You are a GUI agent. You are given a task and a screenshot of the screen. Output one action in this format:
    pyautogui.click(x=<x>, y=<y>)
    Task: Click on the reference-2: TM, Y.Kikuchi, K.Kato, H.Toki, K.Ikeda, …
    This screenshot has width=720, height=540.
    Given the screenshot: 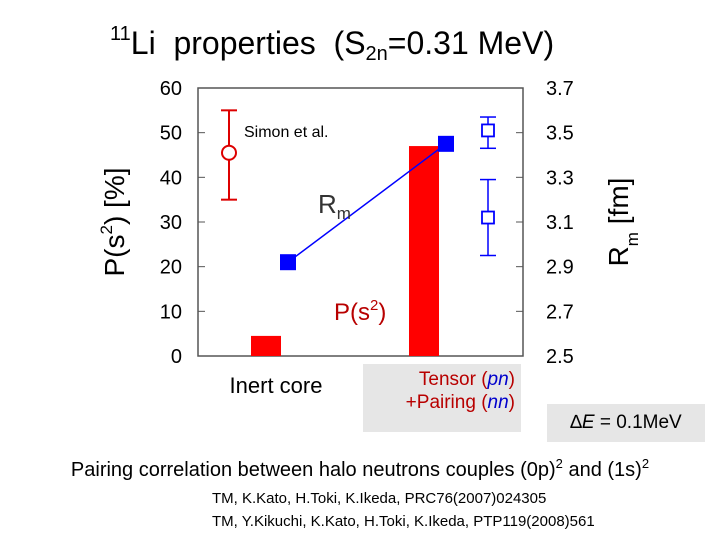 What is the action you would take?
    pyautogui.click(x=403, y=521)
    